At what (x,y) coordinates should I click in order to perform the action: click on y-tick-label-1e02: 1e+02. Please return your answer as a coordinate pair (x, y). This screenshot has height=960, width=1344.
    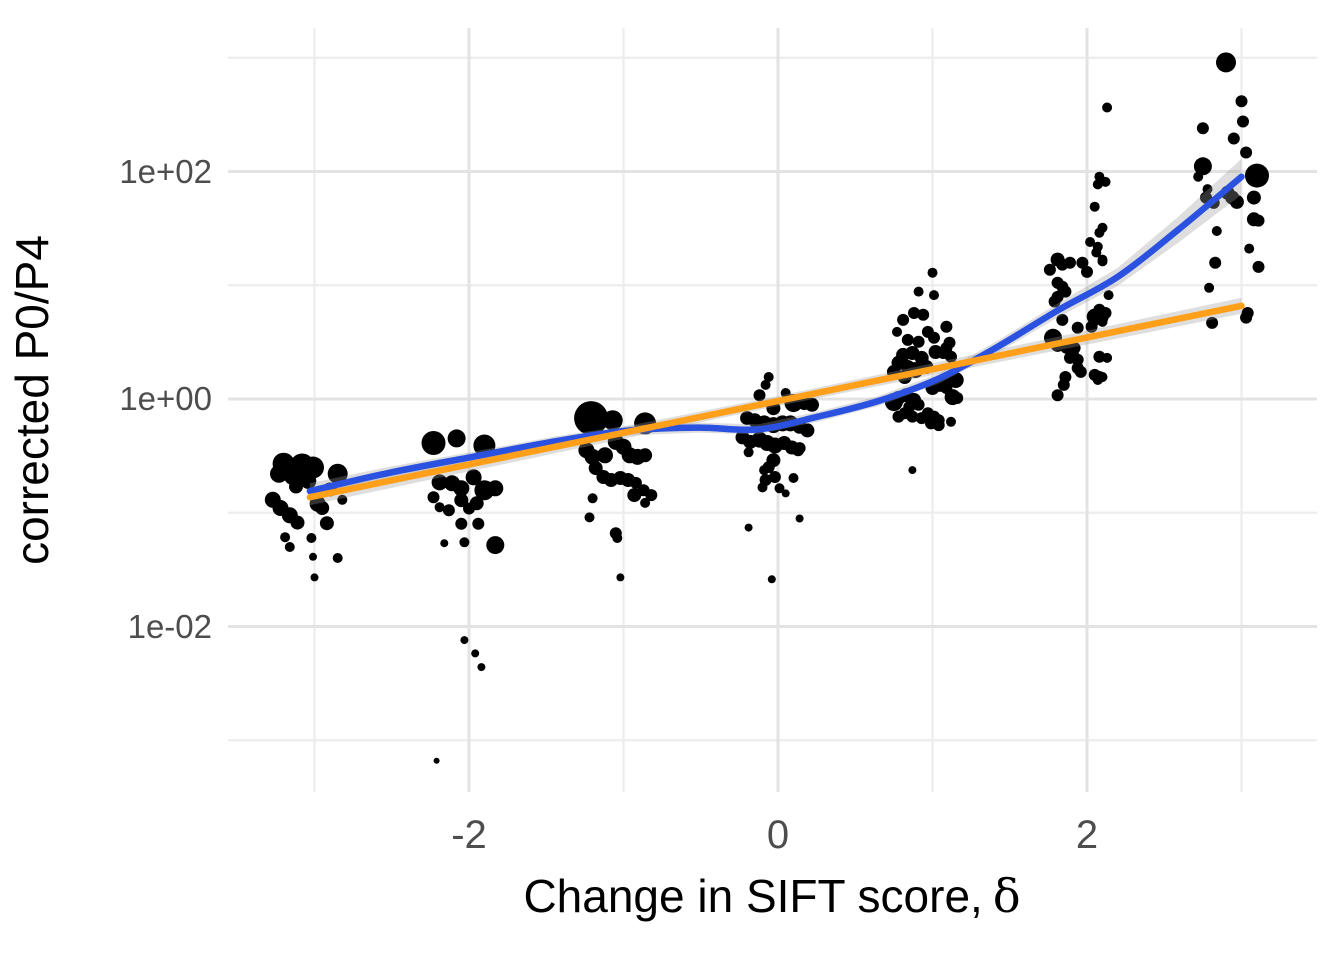
    Looking at the image, I should click on (165, 171).